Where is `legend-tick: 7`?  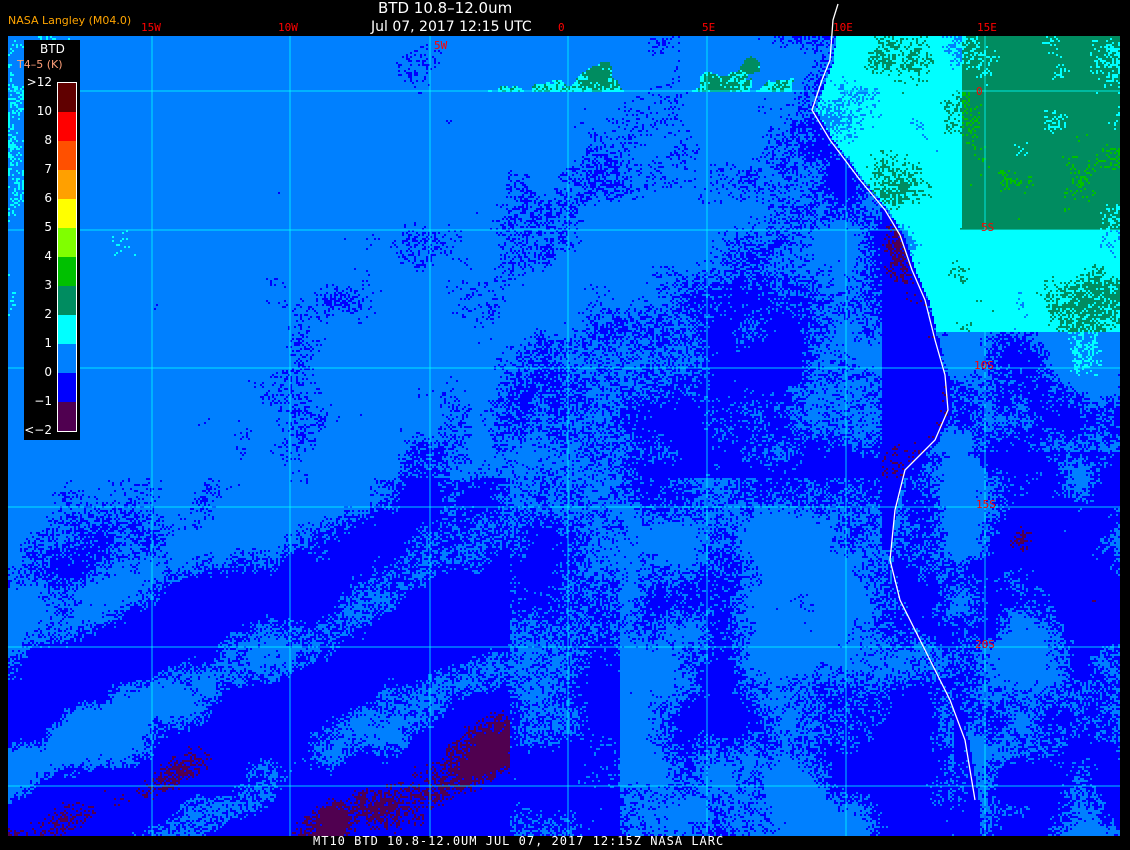
legend-tick: 7 is located at coordinates (48, 169).